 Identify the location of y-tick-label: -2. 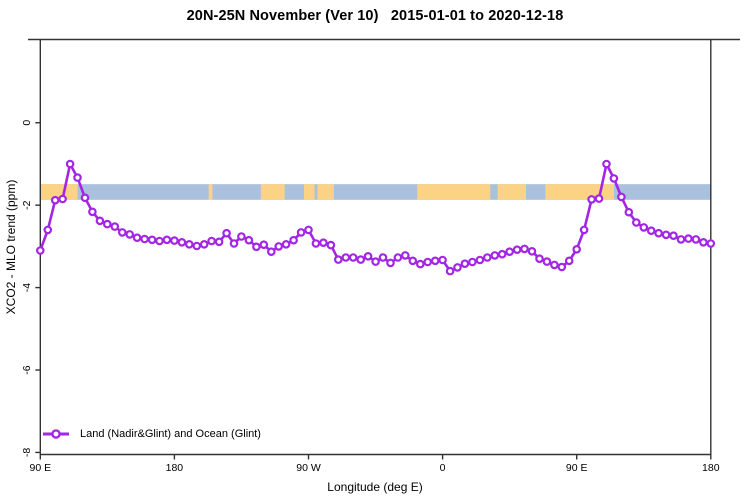
(27, 204).